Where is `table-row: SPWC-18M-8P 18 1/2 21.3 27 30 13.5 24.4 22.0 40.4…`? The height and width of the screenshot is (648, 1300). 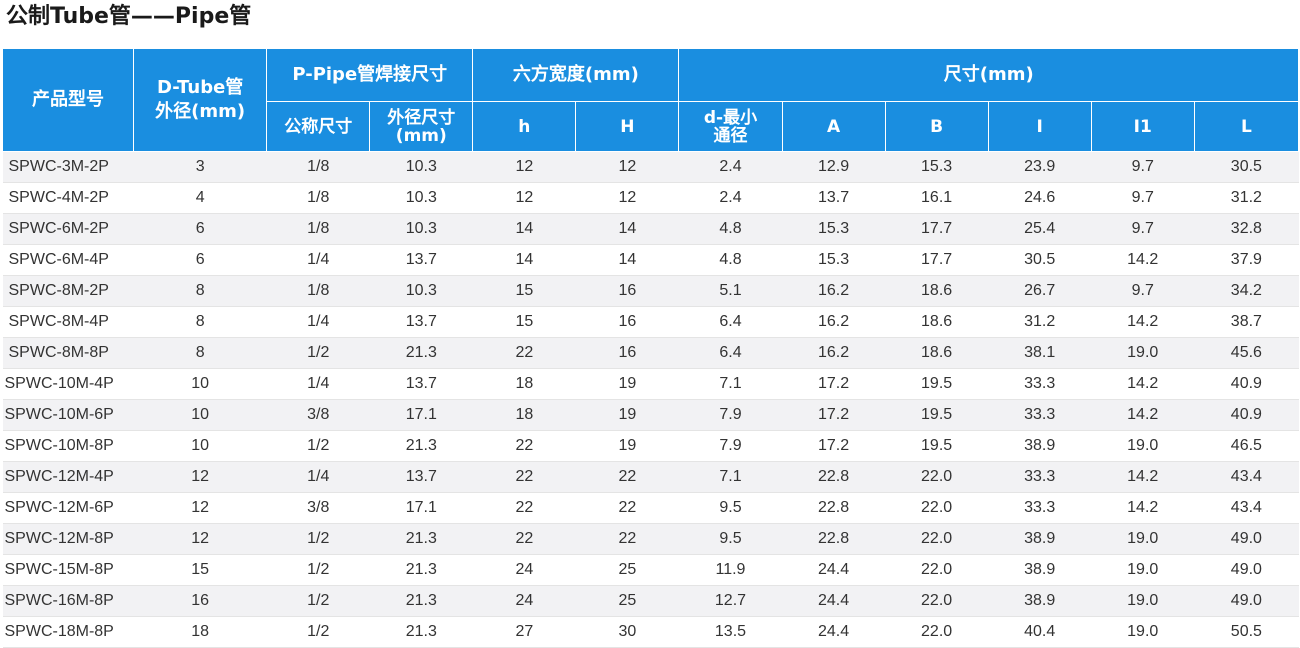 table-row: SPWC-18M-8P 18 1/2 21.3 27 30 13.5 24.4 22.0 40.4… is located at coordinates (650, 632).